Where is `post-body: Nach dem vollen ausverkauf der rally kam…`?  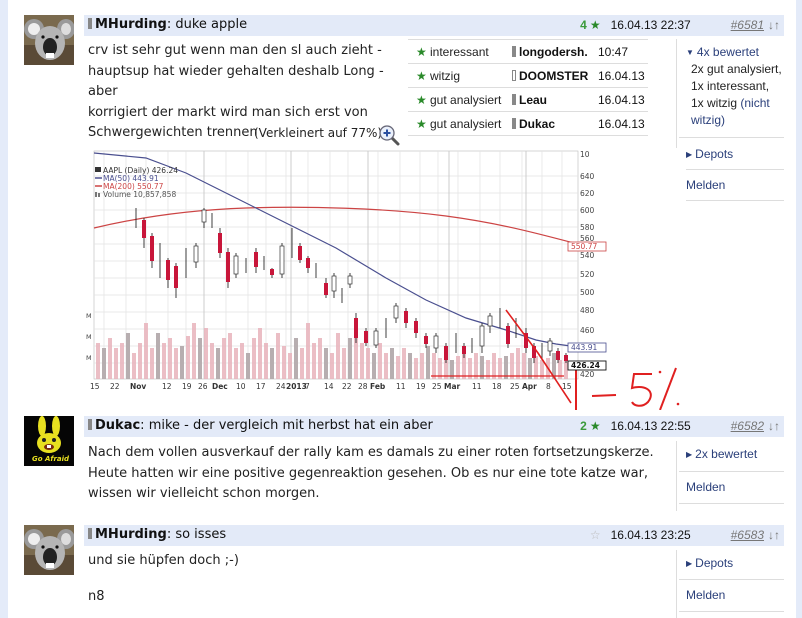 post-body: Nach dem vollen ausverkauf der rally kam… is located at coordinates (378, 474).